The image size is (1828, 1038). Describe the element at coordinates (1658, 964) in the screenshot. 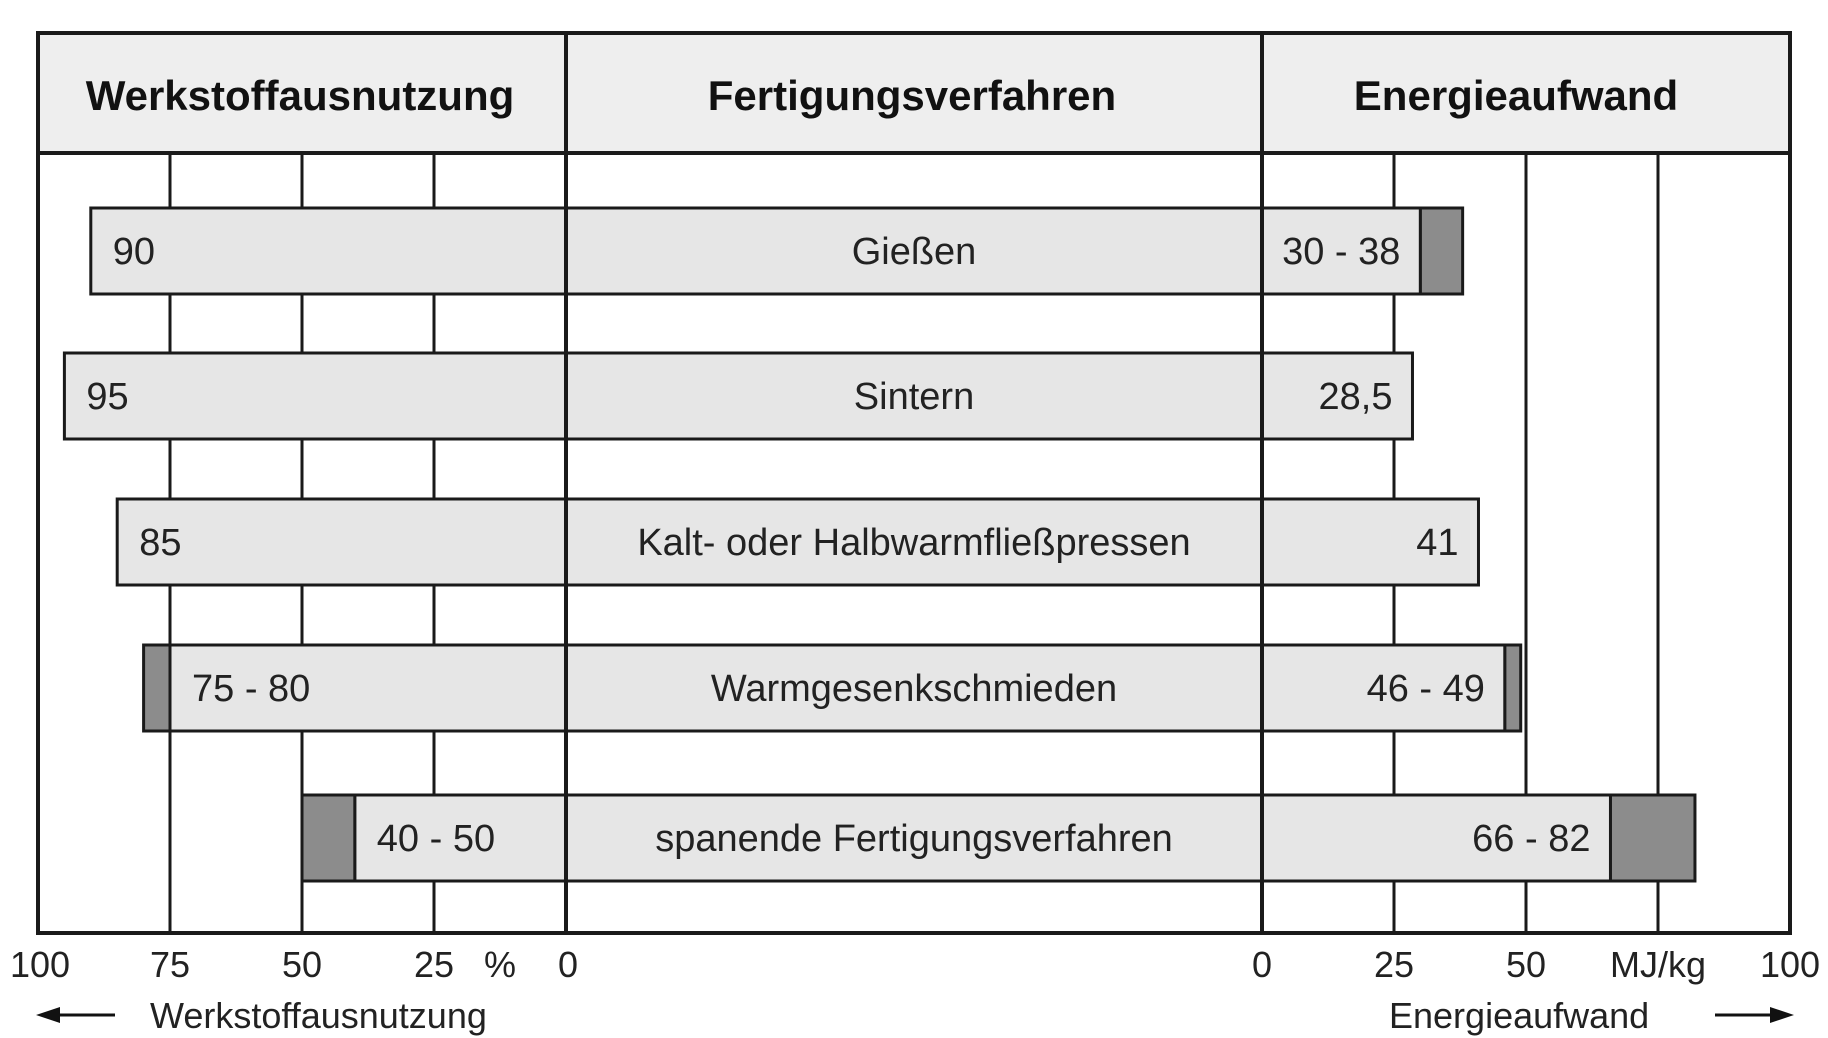

I see `right-axis-unit: MJ/kg` at that location.